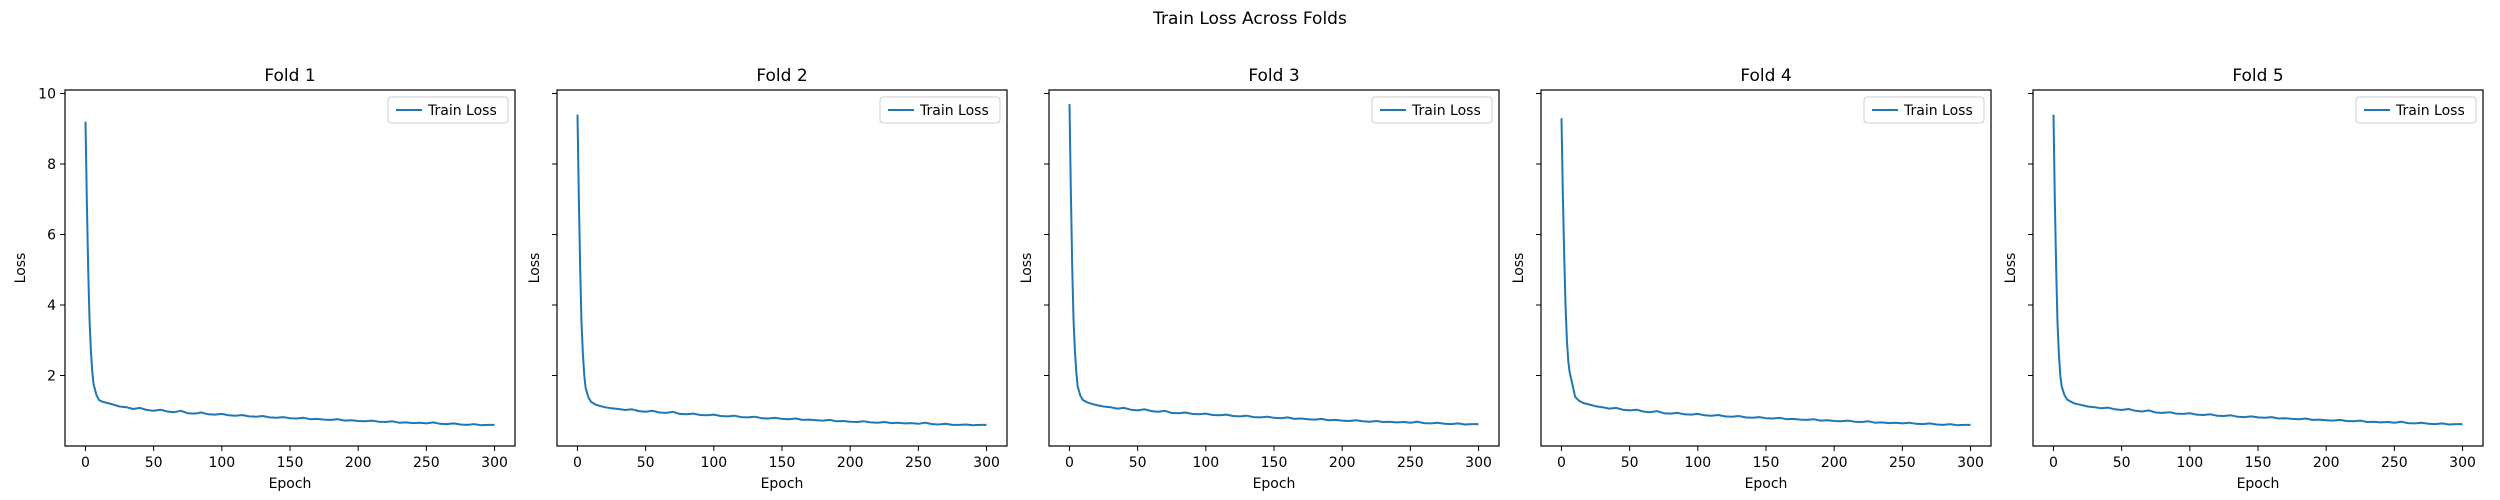 The height and width of the screenshot is (500, 2500). What do you see at coordinates (2257, 76) in the screenshot?
I see `panel-title: Fold 5` at bounding box center [2257, 76].